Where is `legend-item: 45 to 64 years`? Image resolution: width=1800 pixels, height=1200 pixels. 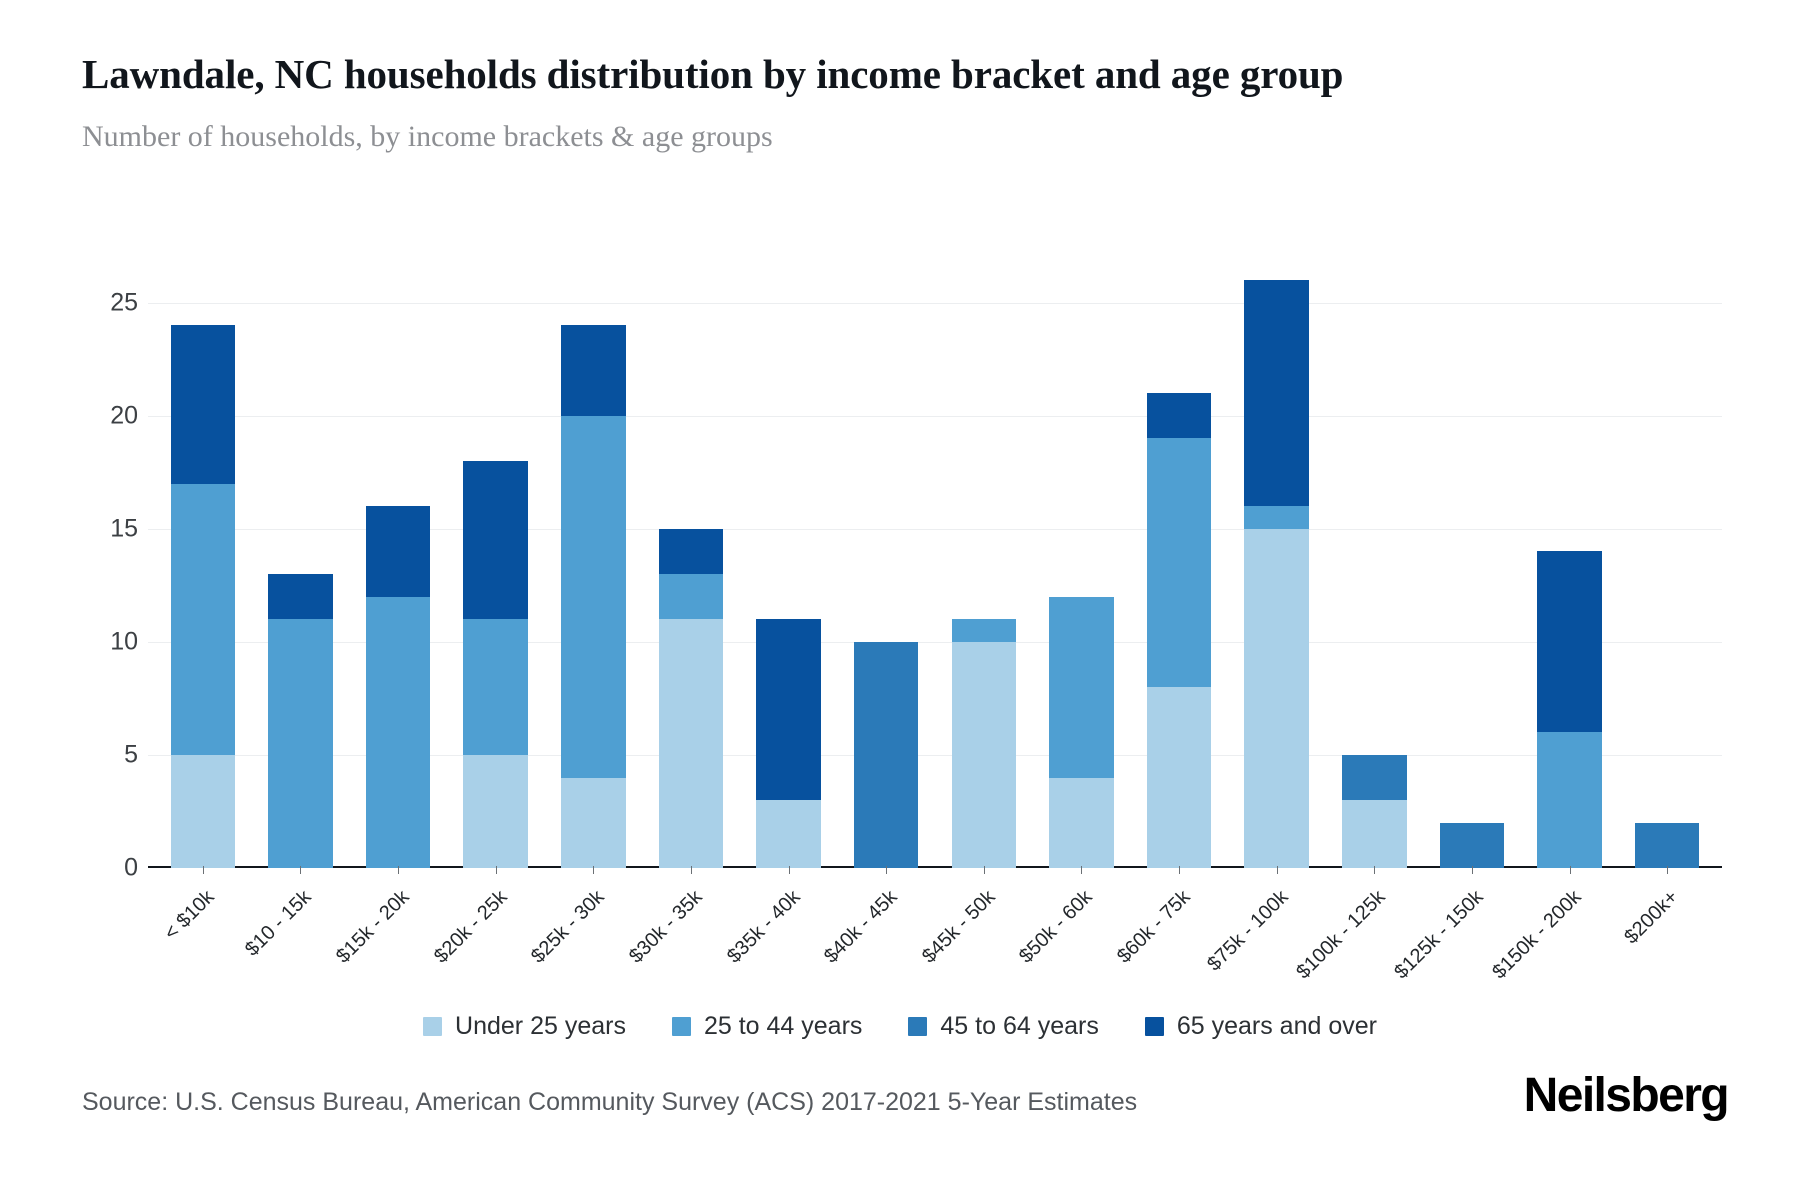
legend-item: 45 to 64 years is located at coordinates (1003, 1026).